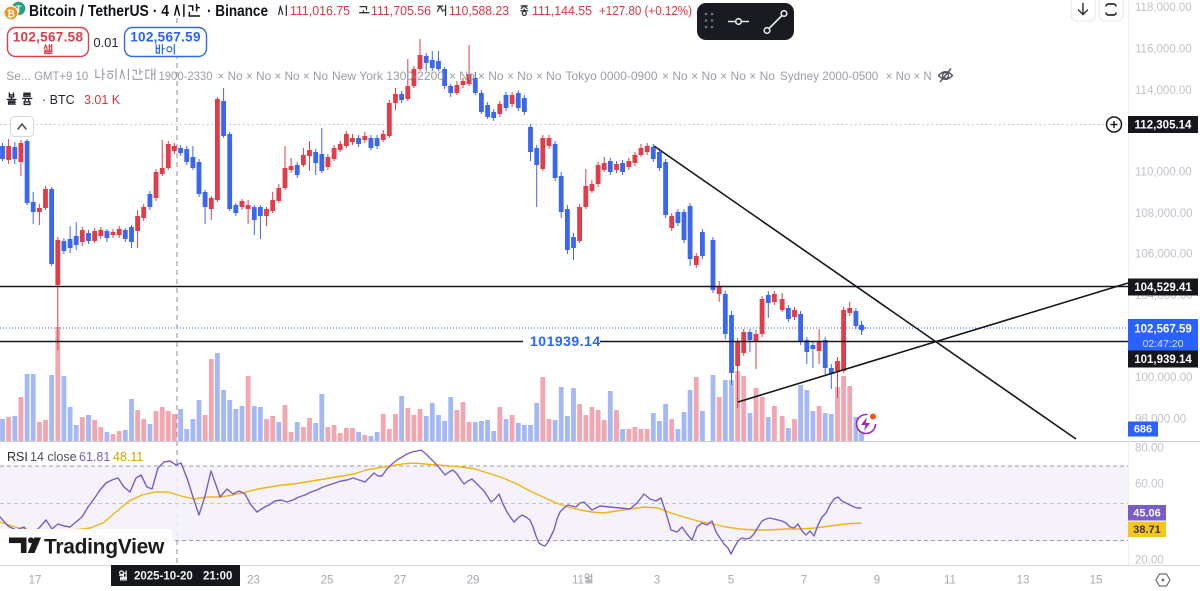  I want to click on svg-text: 80.00, so click(1149, 449).